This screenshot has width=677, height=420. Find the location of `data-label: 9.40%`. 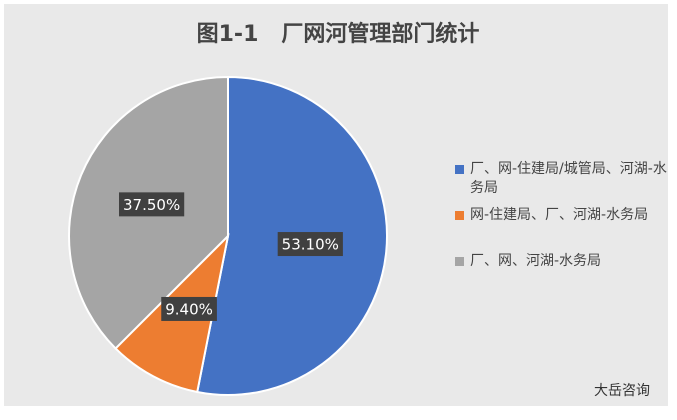

data-label: 9.40% is located at coordinates (189, 309).